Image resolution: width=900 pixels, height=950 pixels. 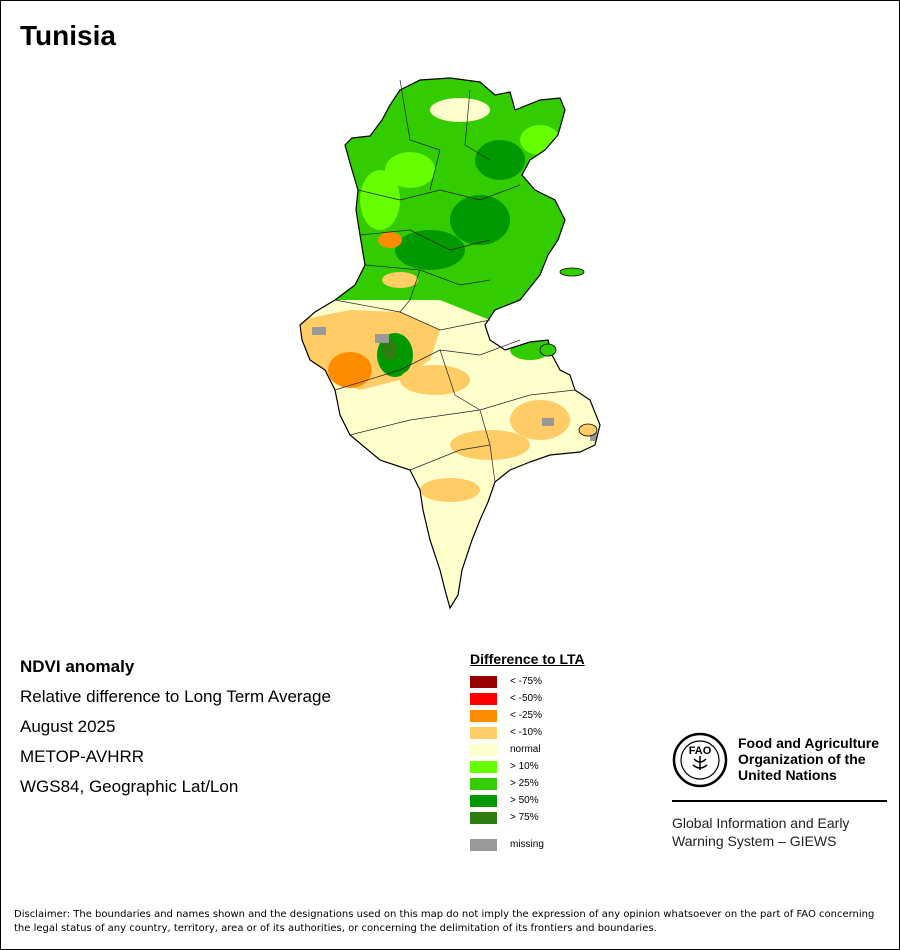 What do you see at coordinates (129, 786) in the screenshot?
I see `info-line: WGS84, Geographic Lat/Lon` at bounding box center [129, 786].